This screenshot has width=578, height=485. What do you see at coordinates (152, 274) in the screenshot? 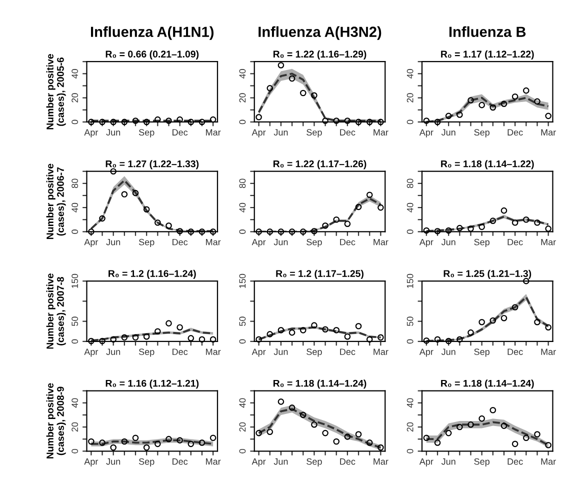
I see `chart-title: R₀ = 1.2 (1.16–1.24)` at bounding box center [152, 274].